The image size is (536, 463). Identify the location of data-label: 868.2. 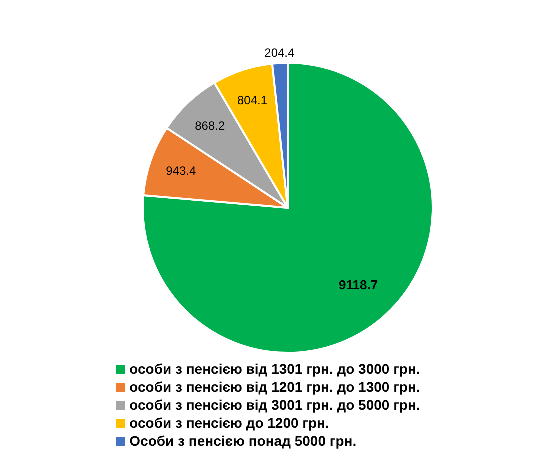
(210, 125).